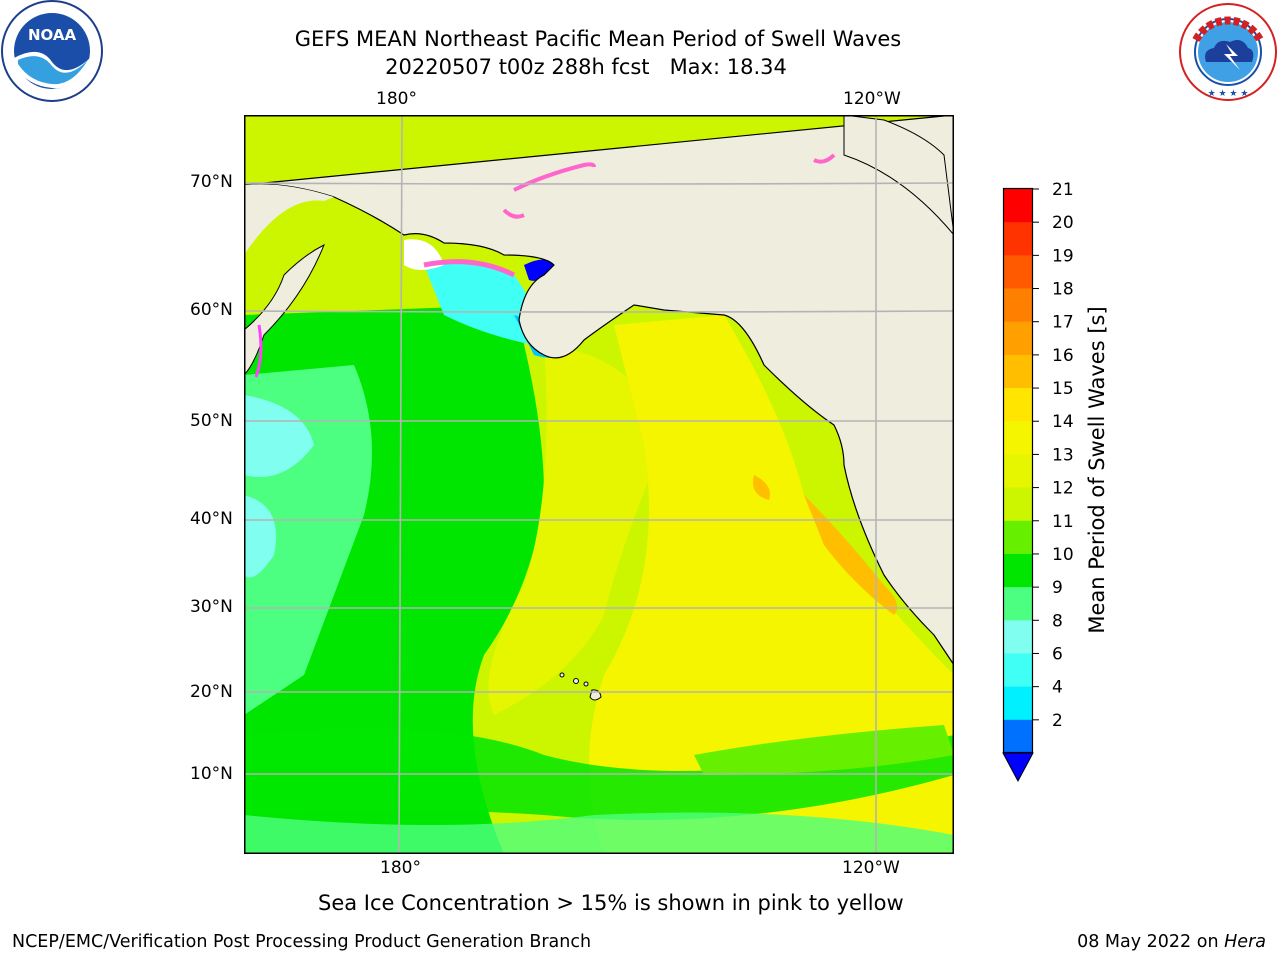 The width and height of the screenshot is (1280, 960). What do you see at coordinates (1057, 688) in the screenshot?
I see `colorbar-tick-label: 4` at bounding box center [1057, 688].